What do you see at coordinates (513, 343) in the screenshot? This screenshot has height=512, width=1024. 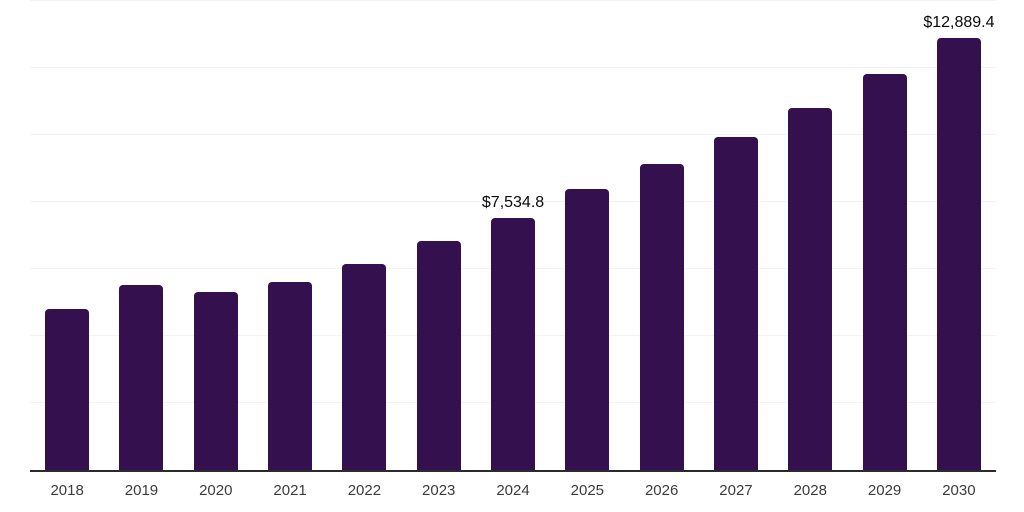 I see `bar-2024` at bounding box center [513, 343].